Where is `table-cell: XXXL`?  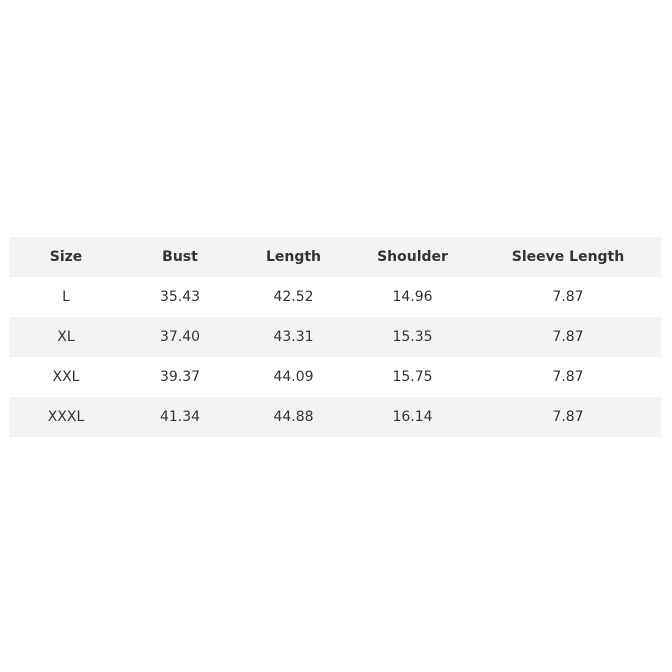 table-cell: XXXL is located at coordinates (66, 417).